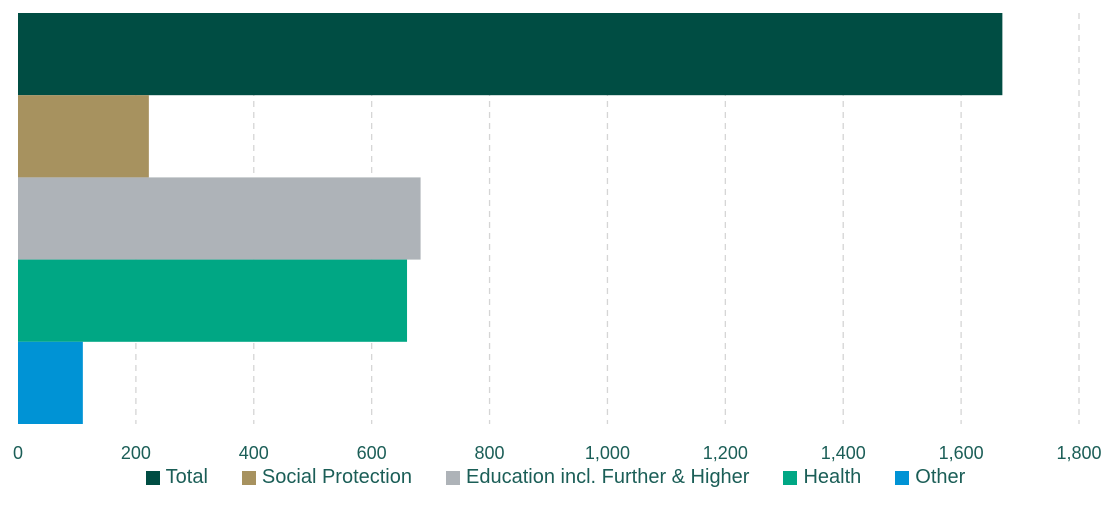 Image resolution: width=1111 pixels, height=515 pixels. Describe the element at coordinates (336, 477) in the screenshot. I see `legend-label: Social Protection` at that location.